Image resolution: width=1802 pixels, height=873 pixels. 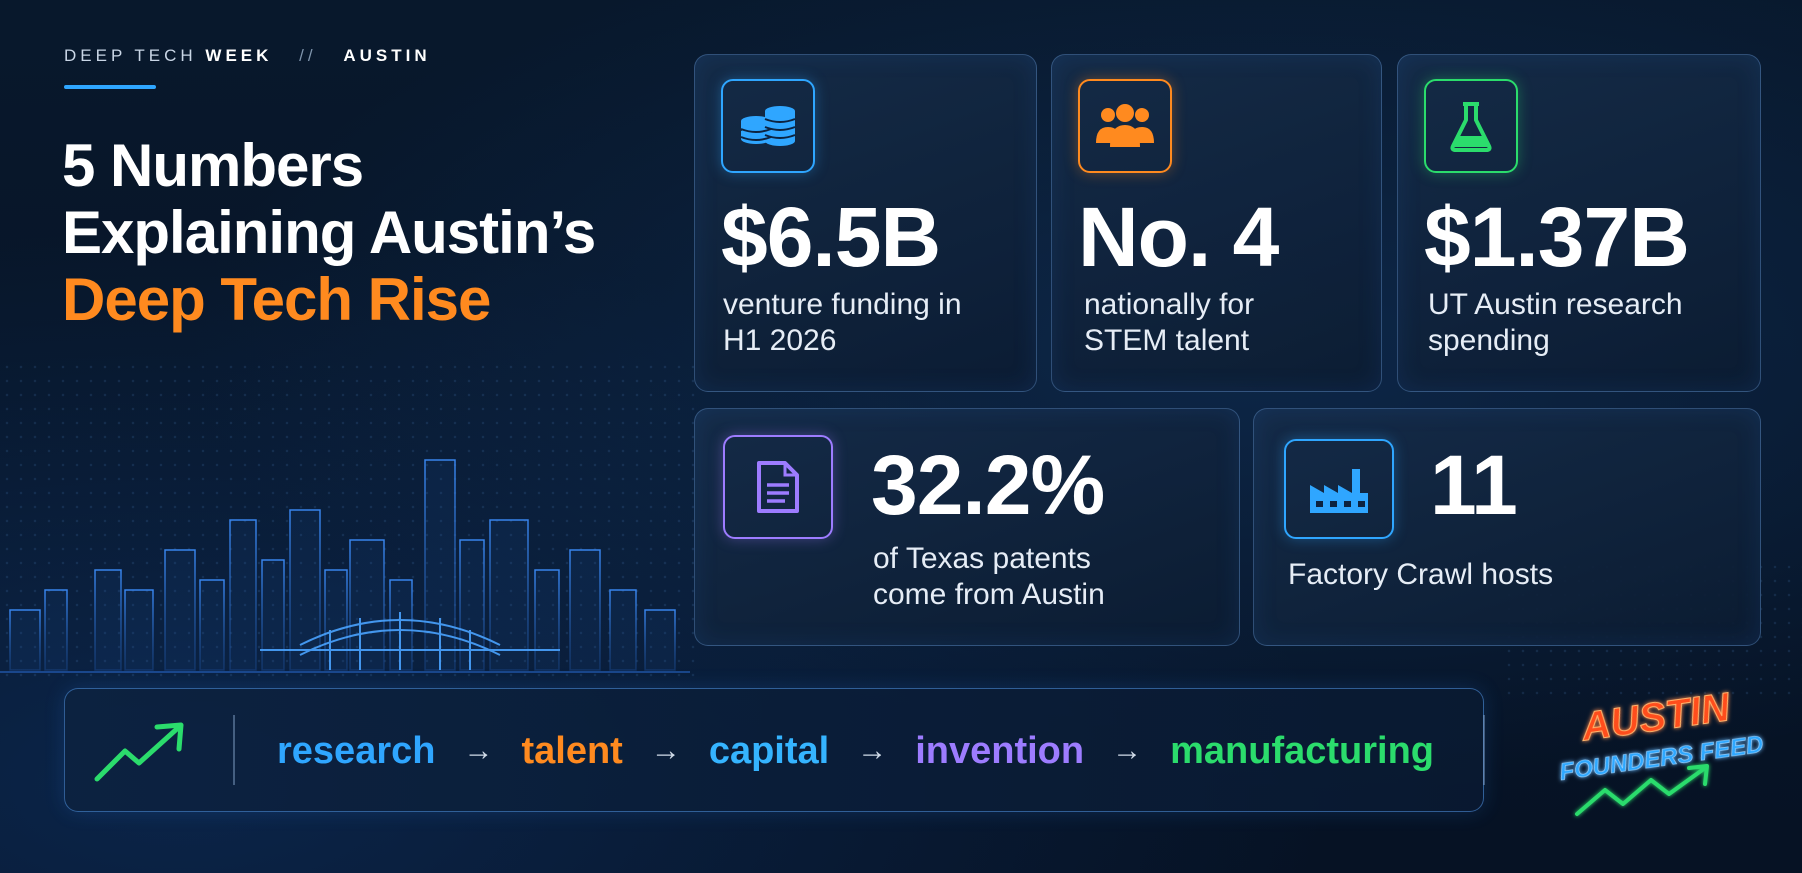 I want to click on title-line-2: Explaining Austin’s, so click(x=329, y=233).